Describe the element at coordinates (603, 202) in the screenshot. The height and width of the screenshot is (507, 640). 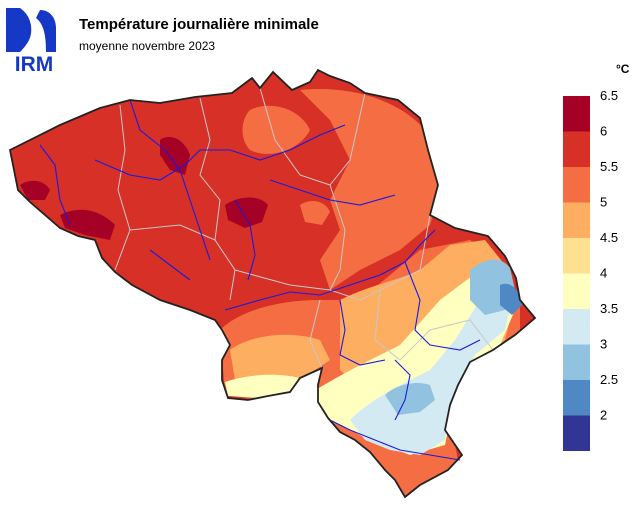
I see `legend-tick-label: 5` at that location.